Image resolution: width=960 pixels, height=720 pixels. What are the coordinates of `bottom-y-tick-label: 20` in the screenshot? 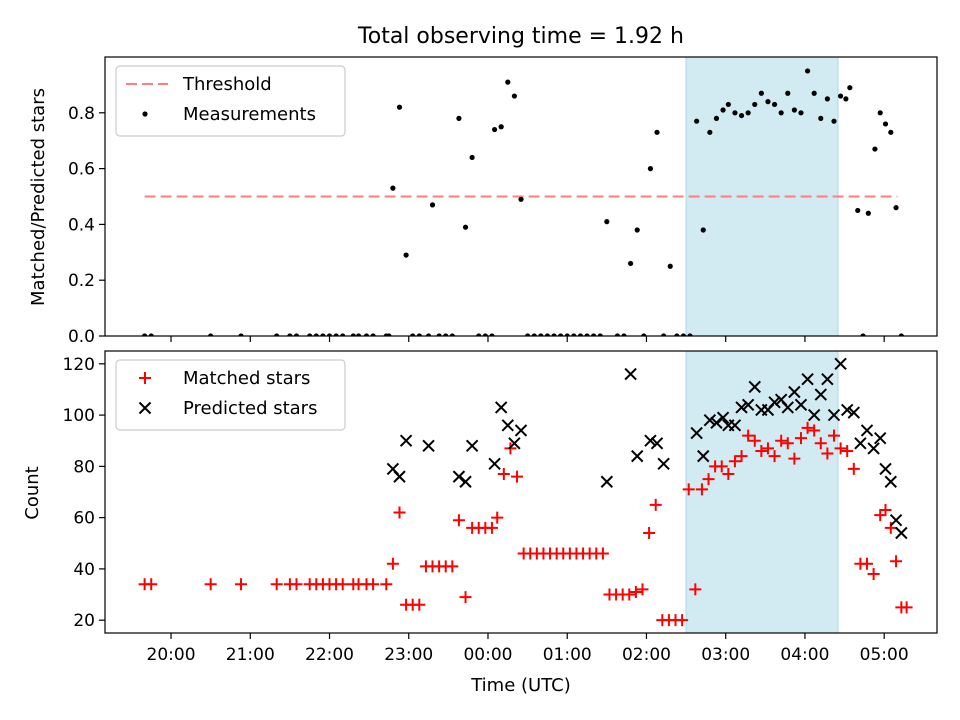 It's located at (84, 621).